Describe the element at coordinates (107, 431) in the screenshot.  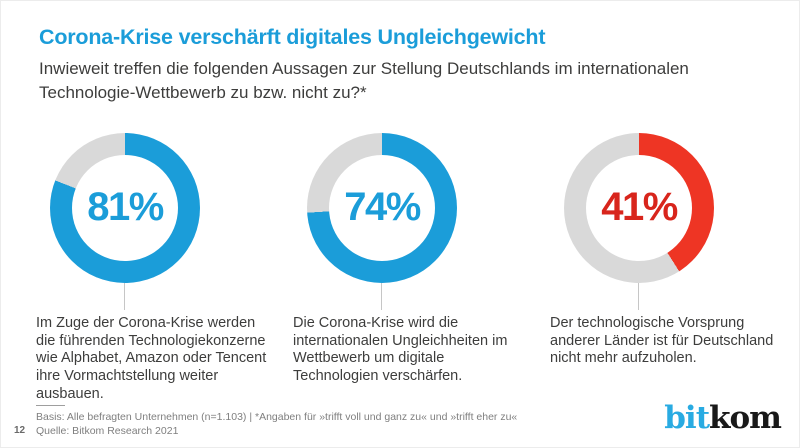
I see `footnote-source: Quelle: Bitkom Research 2021` at that location.